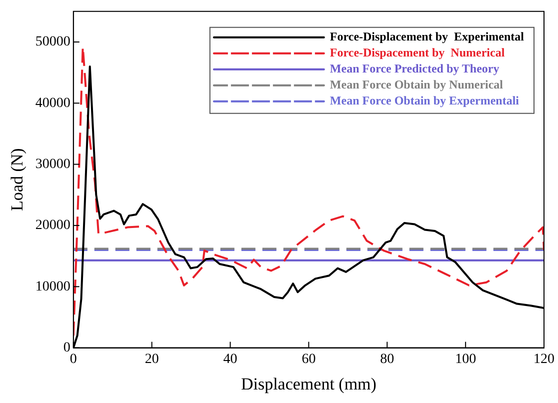  Describe the element at coordinates (387, 359) in the screenshot. I see `x-tick-label: 80` at that location.